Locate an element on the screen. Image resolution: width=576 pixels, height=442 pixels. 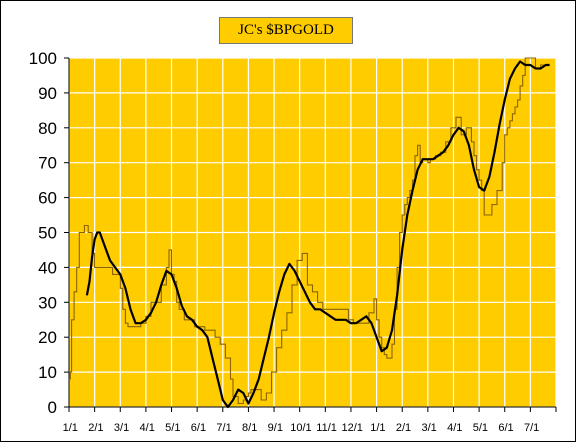
chart-title: JC's $BPGOLD is located at coordinates (286, 30).